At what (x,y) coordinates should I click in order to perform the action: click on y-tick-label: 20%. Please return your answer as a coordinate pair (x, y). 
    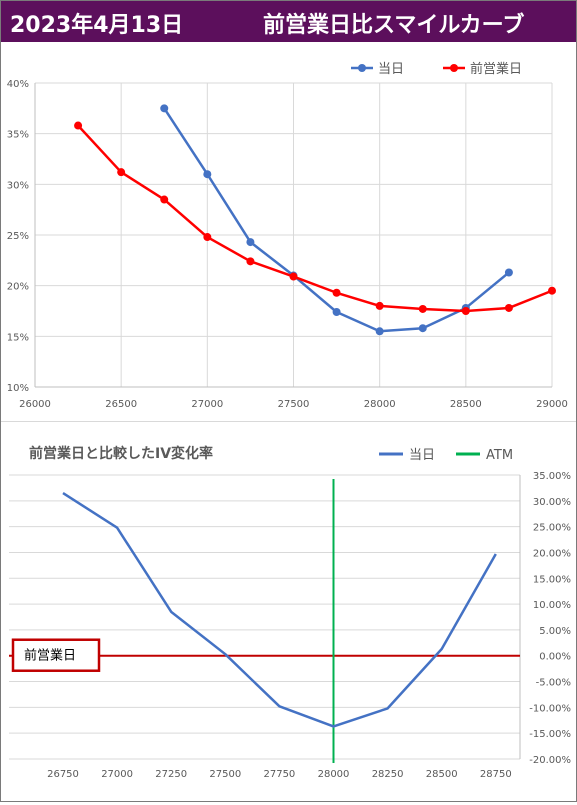
    Looking at the image, I should click on (18, 287).